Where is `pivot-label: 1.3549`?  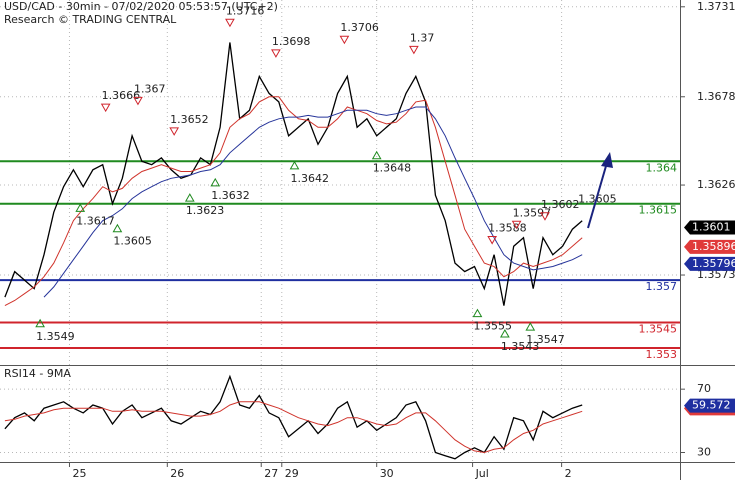
pivot-label: 1.3549 is located at coordinates (55, 336).